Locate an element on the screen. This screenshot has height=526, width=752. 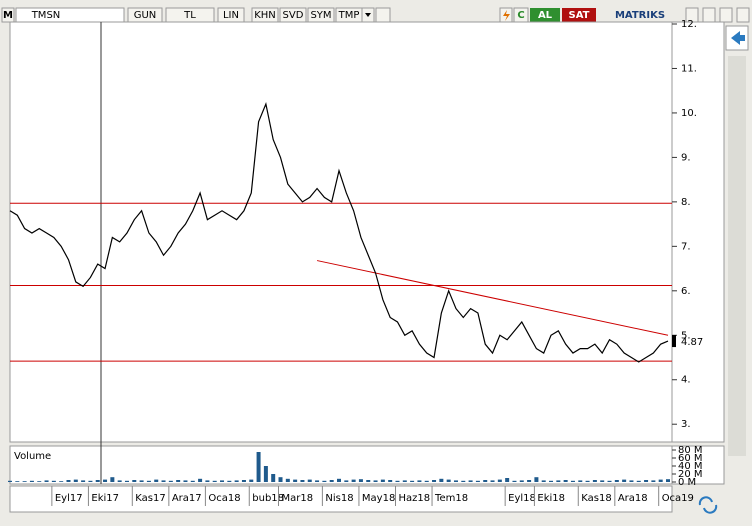
refresh: C is located at coordinates (520, 15).